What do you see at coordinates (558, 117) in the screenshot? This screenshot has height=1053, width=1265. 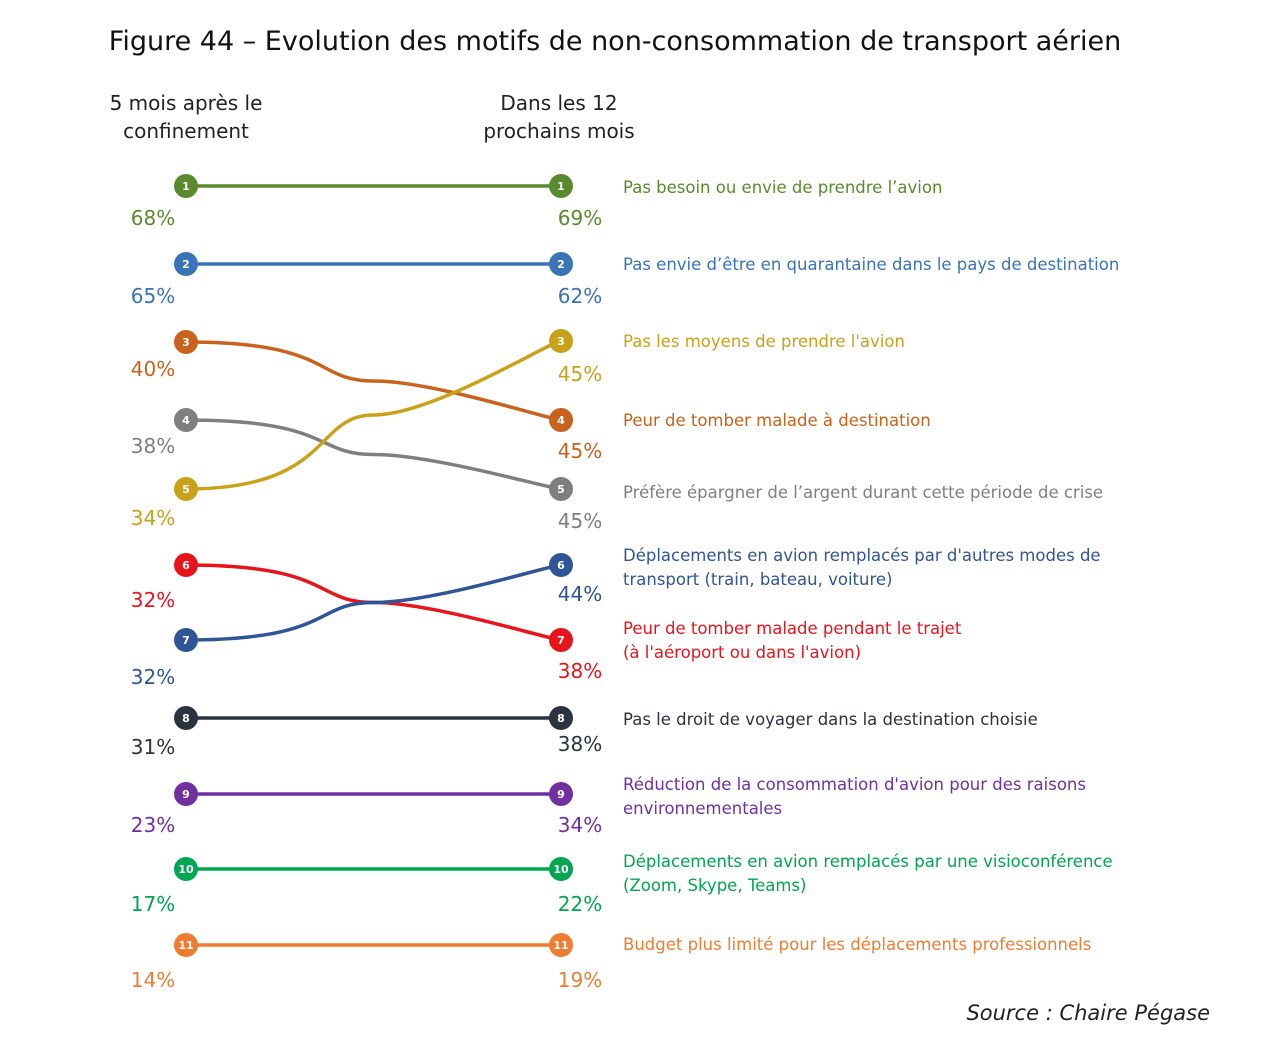 I see `column-header-right: Dans les 12 prochains mois` at bounding box center [558, 117].